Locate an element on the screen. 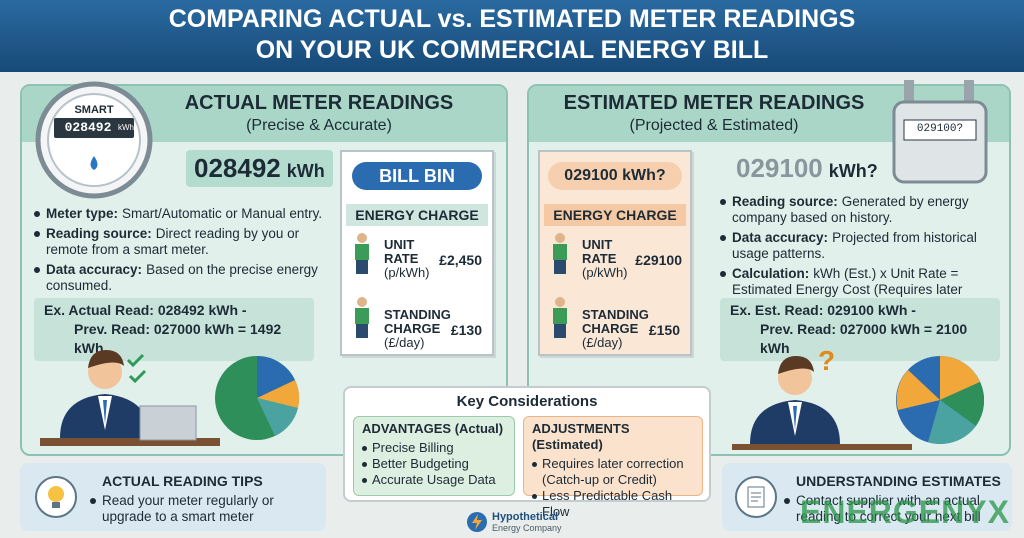 This screenshot has height=538, width=1024. reading-unit: kWh? is located at coordinates (853, 171).